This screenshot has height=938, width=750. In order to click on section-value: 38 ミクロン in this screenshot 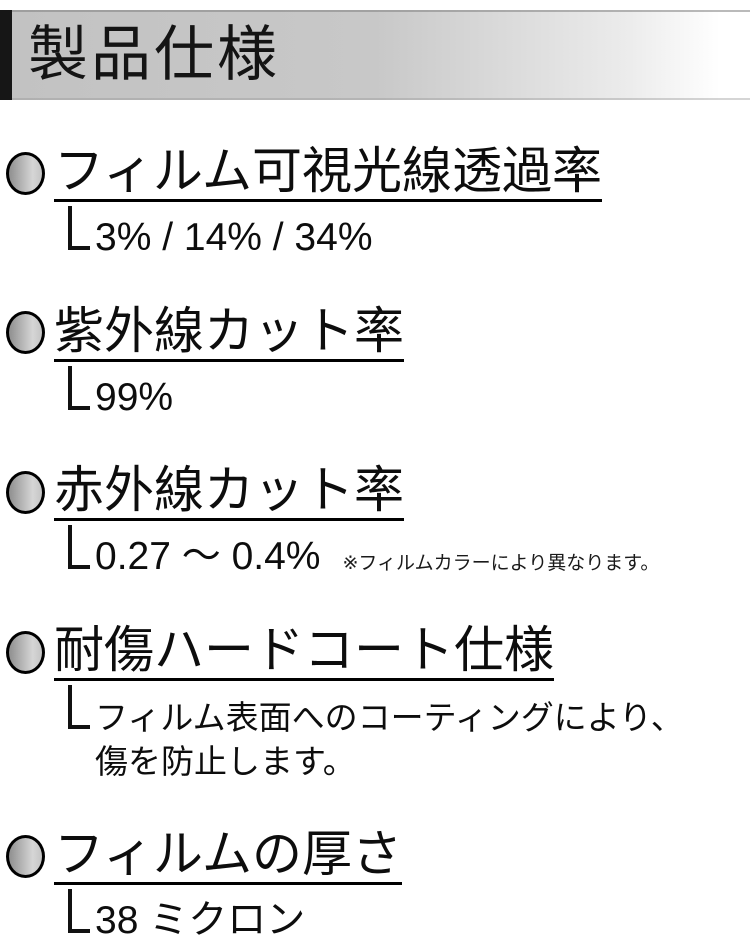, I will do `click(200, 918)`.